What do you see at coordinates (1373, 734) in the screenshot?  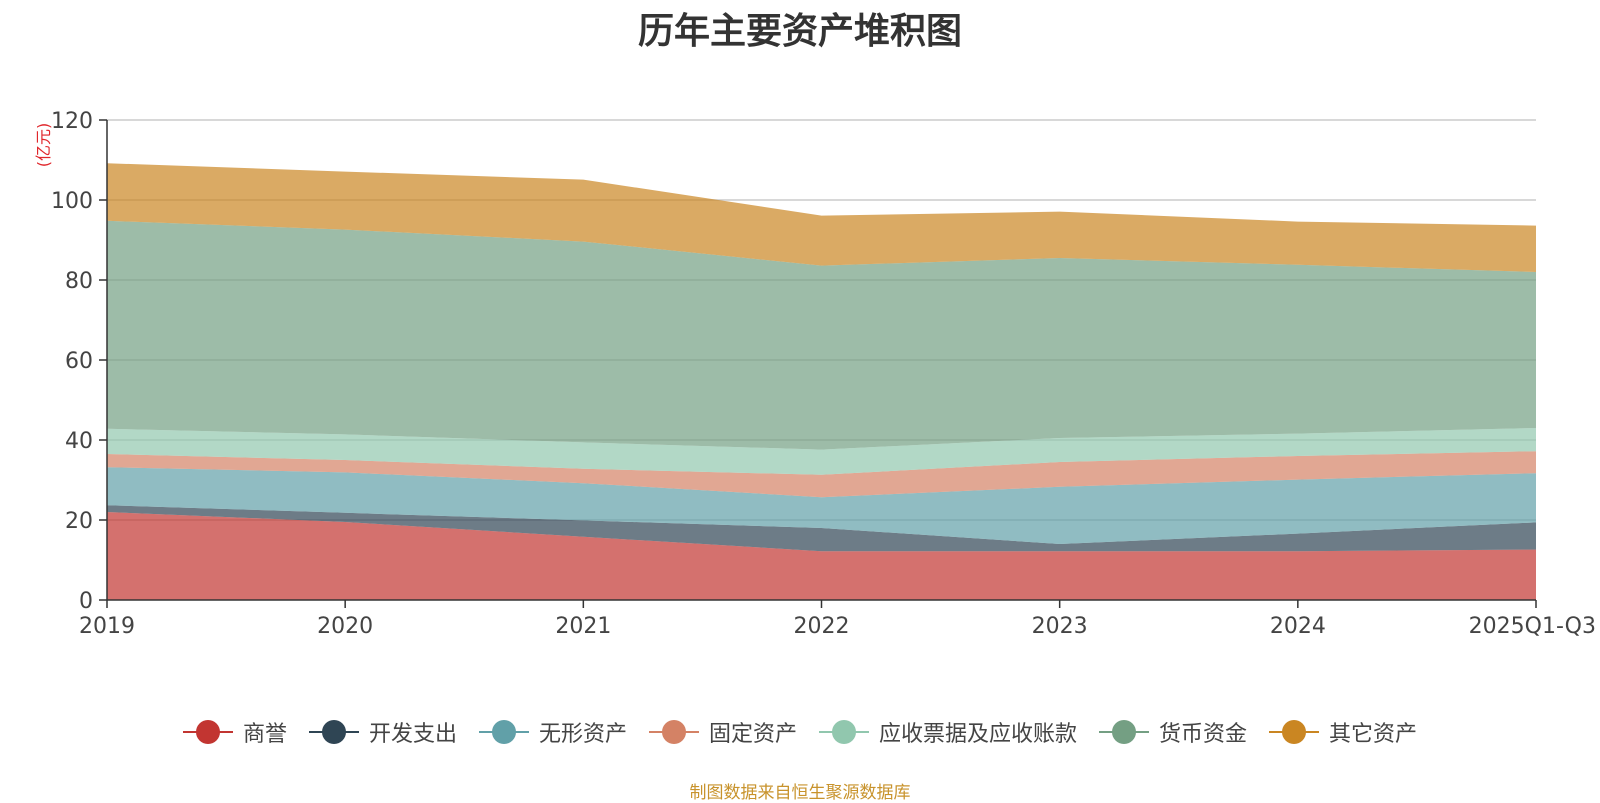 I see `legend-label: 其它资产` at bounding box center [1373, 734].